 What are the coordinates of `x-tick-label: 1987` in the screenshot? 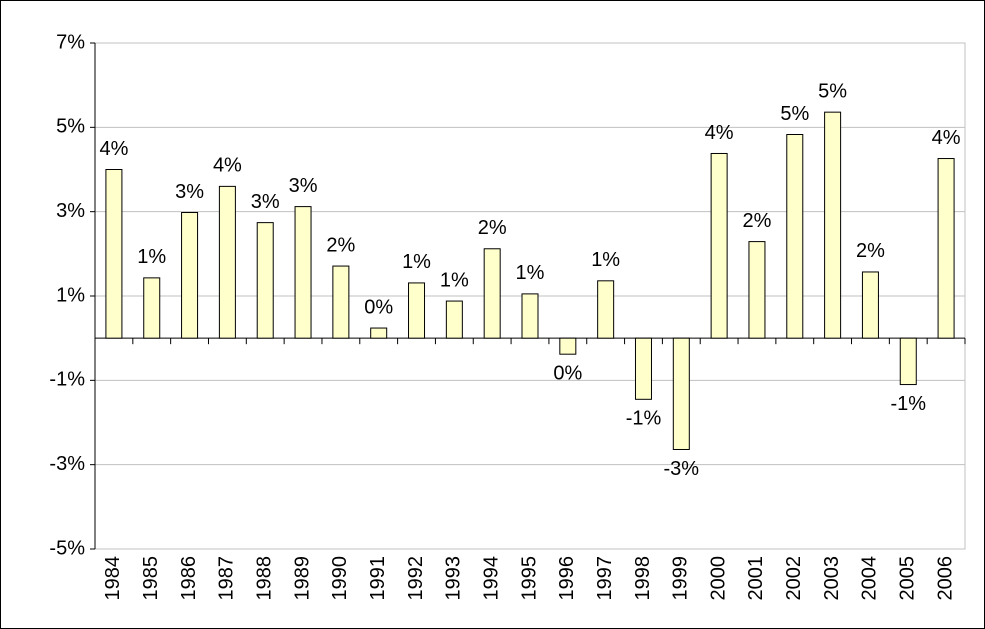 It's located at (227, 578).